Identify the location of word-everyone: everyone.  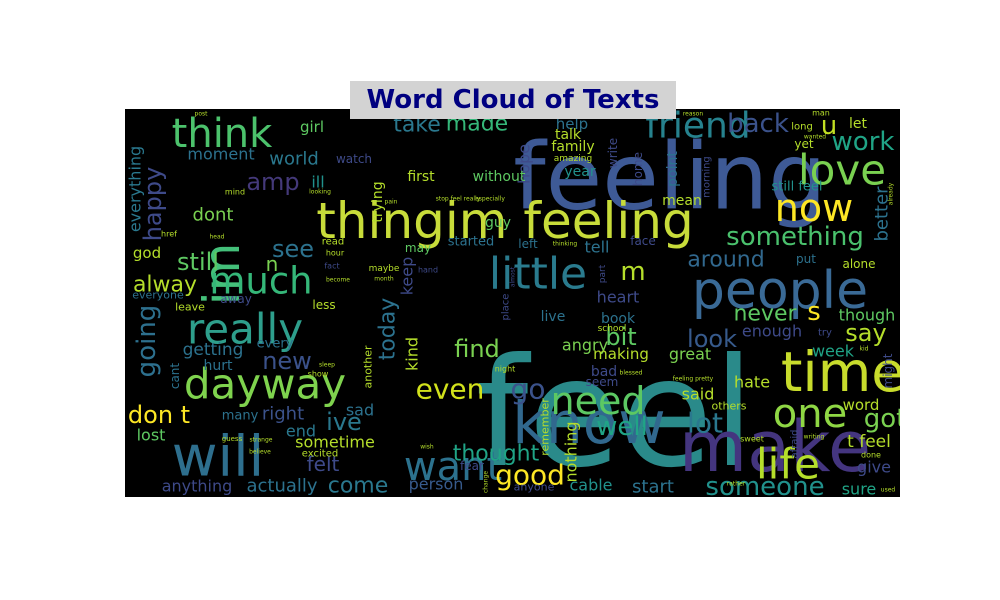
(158, 295).